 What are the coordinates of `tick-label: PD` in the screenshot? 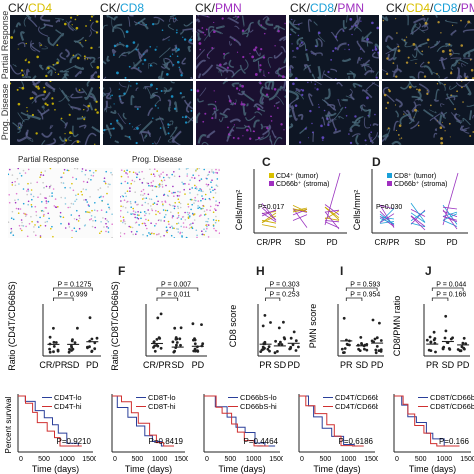 It's located at (293, 365).